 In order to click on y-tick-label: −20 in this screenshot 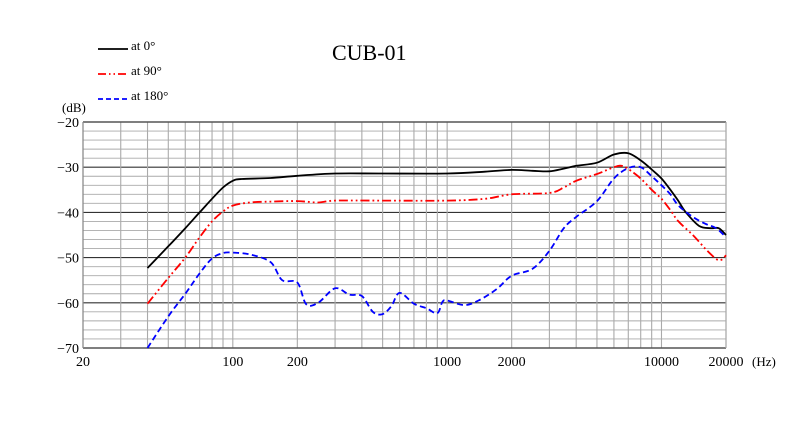, I will do `click(68, 123)`.